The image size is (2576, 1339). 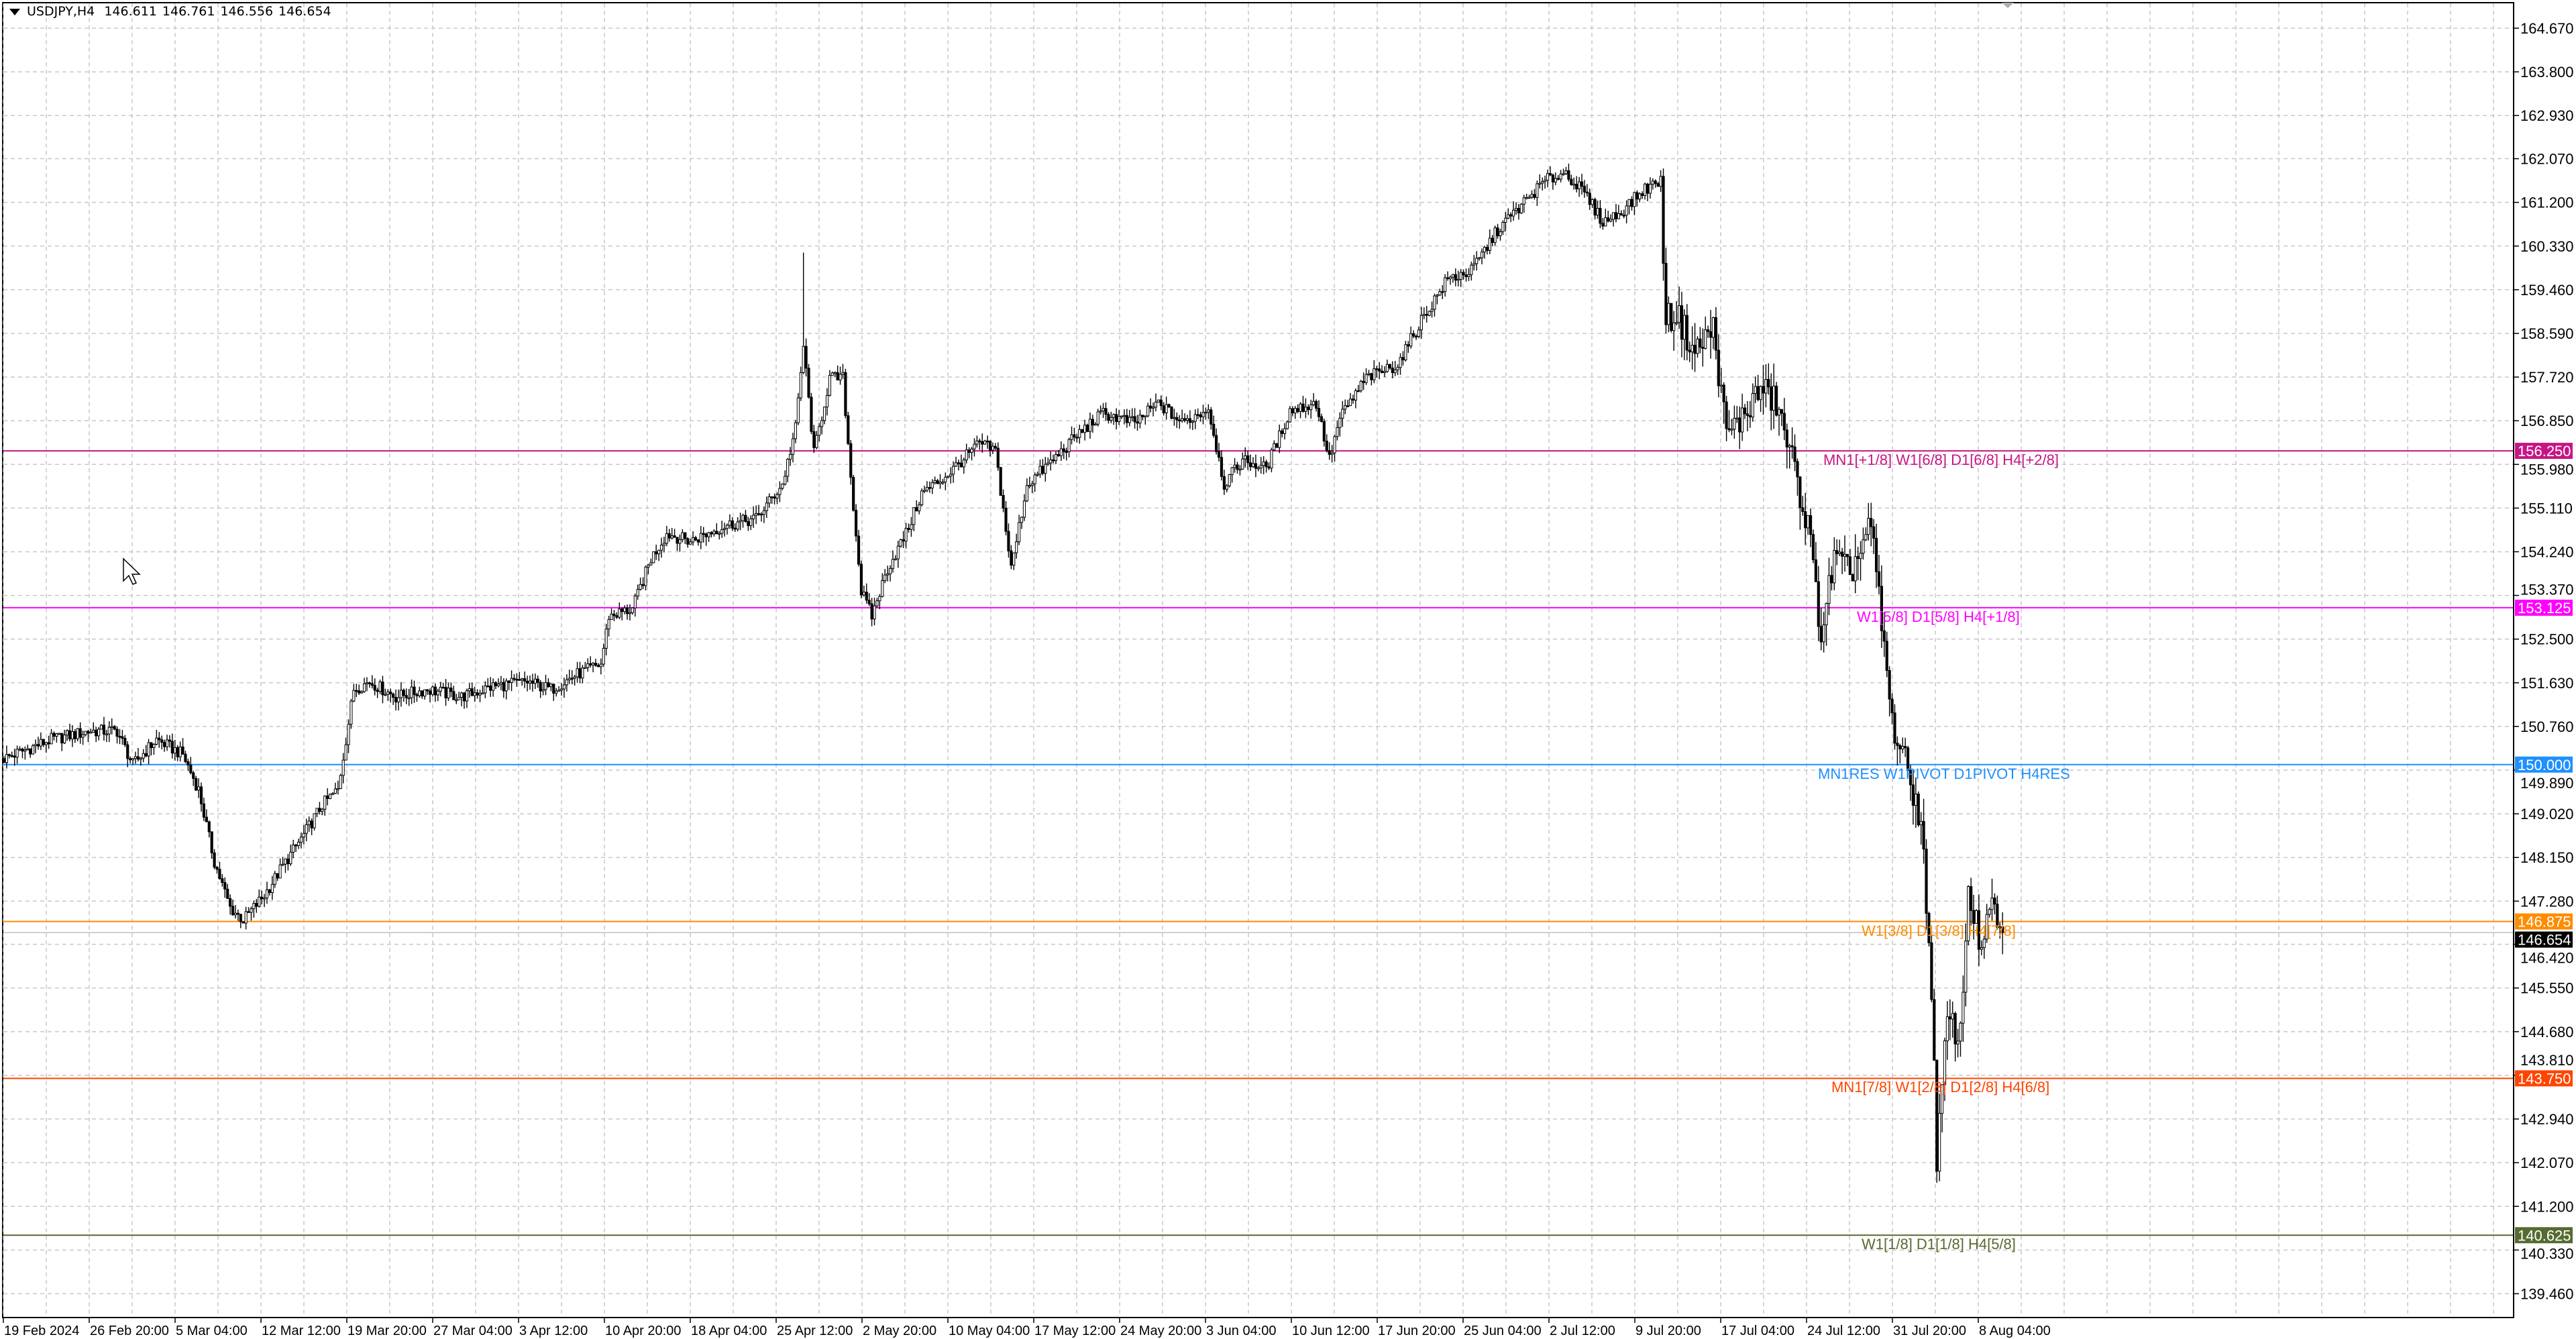 What do you see at coordinates (2547, 1253) in the screenshot?
I see `price-tick-label: 140.330` at bounding box center [2547, 1253].